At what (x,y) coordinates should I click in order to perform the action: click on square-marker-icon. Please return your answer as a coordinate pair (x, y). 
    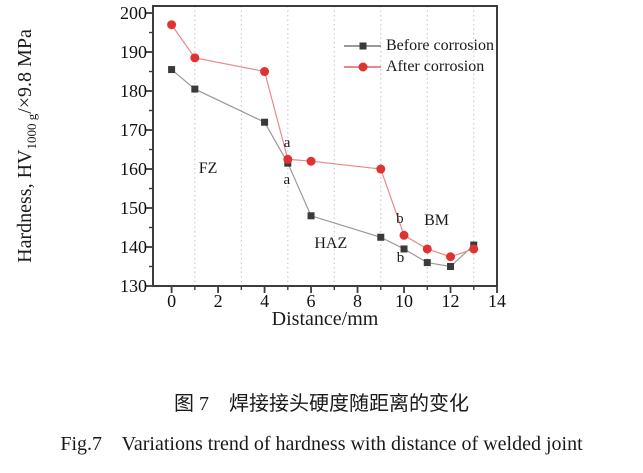
    Looking at the image, I should click on (362, 45).